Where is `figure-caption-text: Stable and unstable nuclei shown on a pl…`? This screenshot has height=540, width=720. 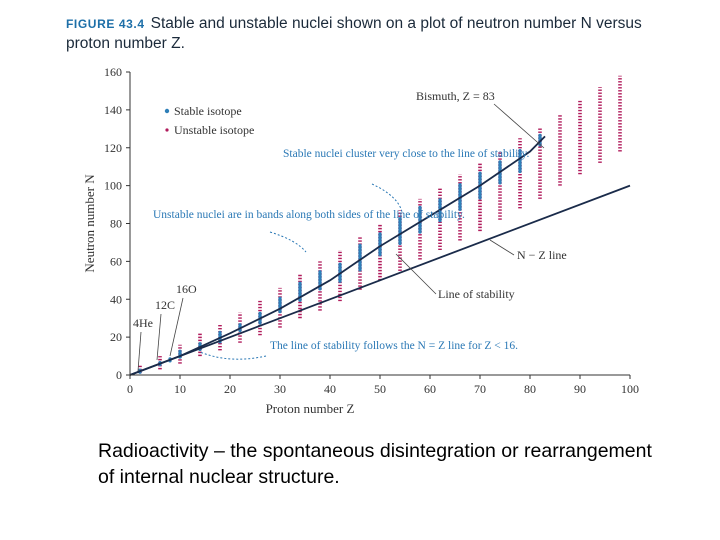
figure-caption-text: Stable and unstable nuclei shown on a pl… is located at coordinates (354, 33).